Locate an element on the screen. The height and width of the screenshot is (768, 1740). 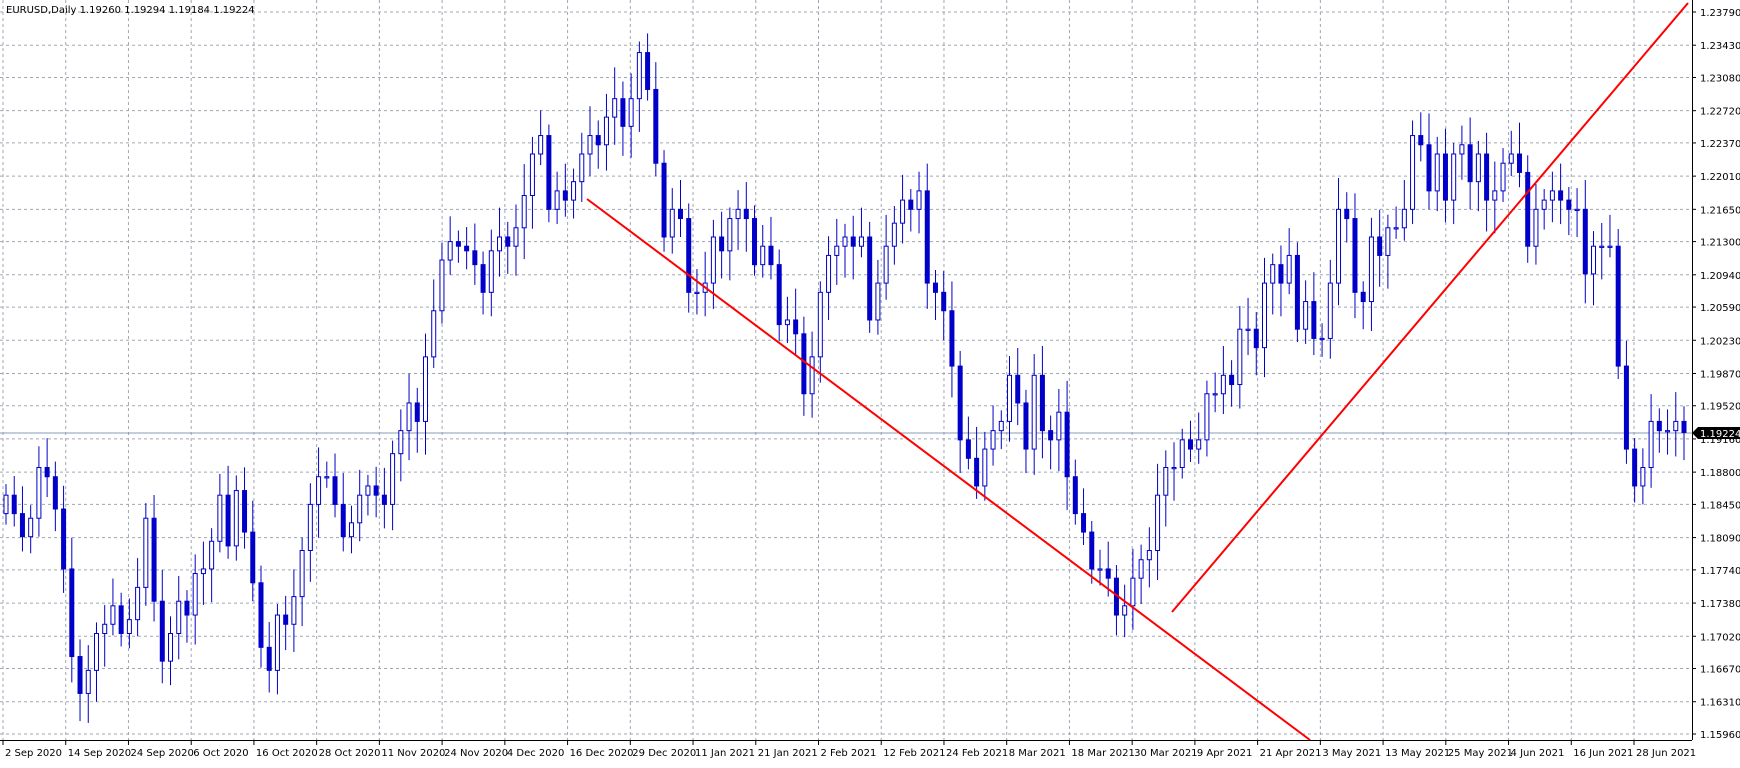
x-tick-label: 9 Apr 2021 is located at coordinates (1224, 753).